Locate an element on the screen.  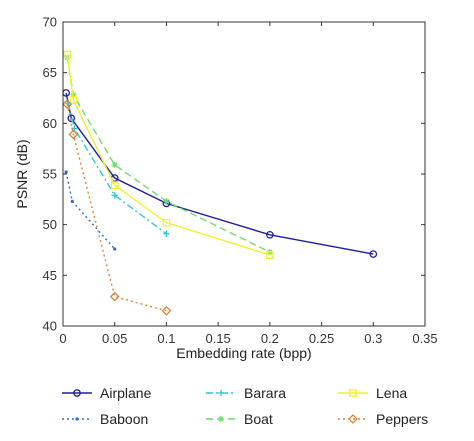
legend-marker-lena is located at coordinates (353, 393).